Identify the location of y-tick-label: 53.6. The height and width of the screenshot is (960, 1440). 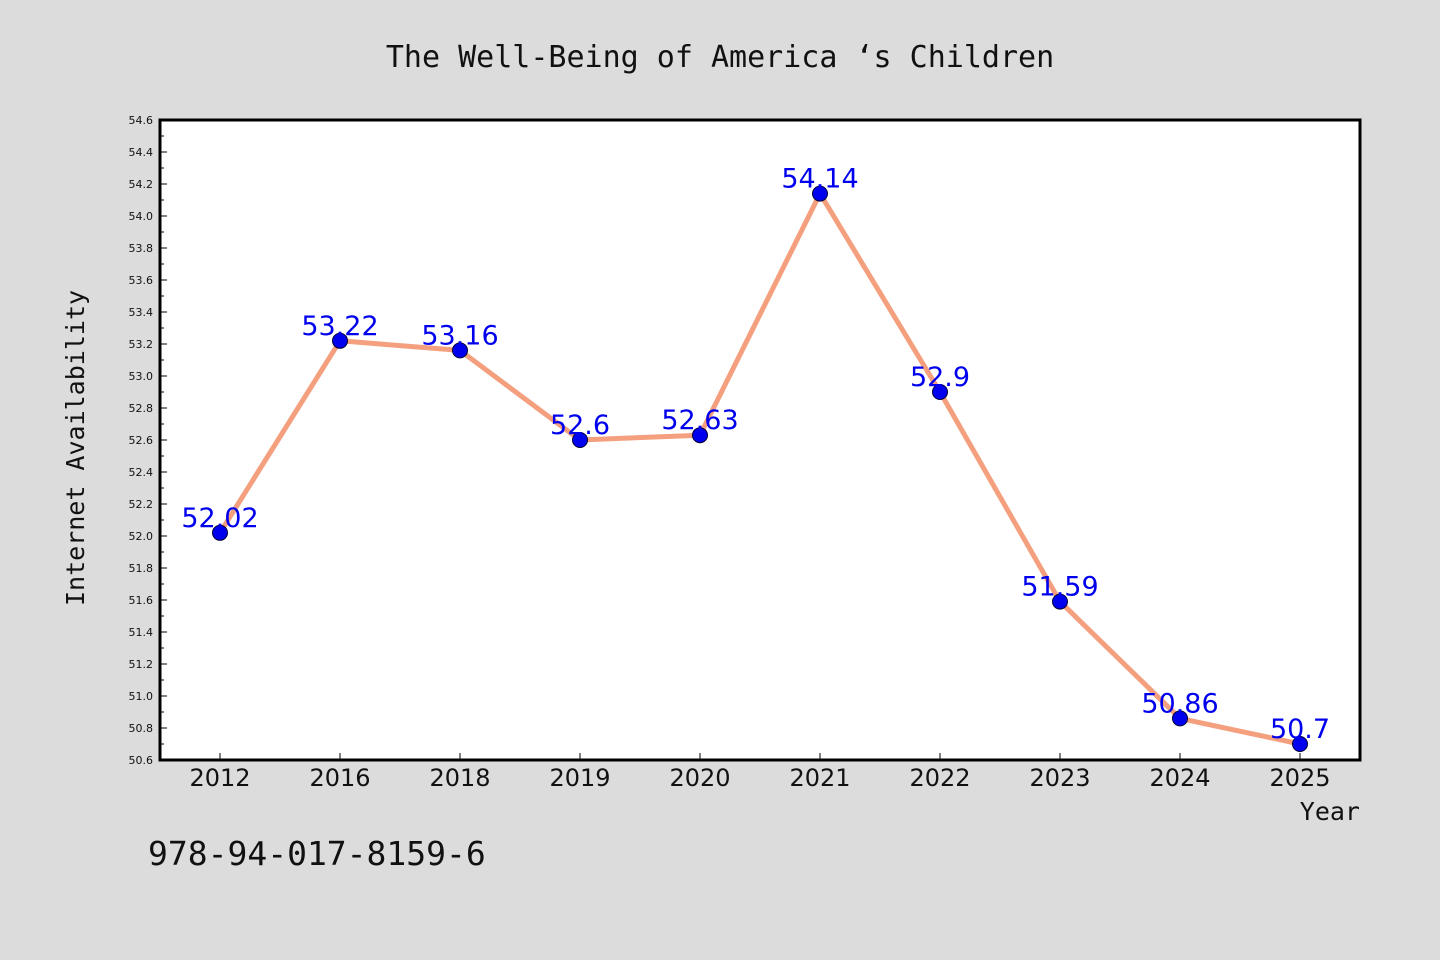
(141, 280).